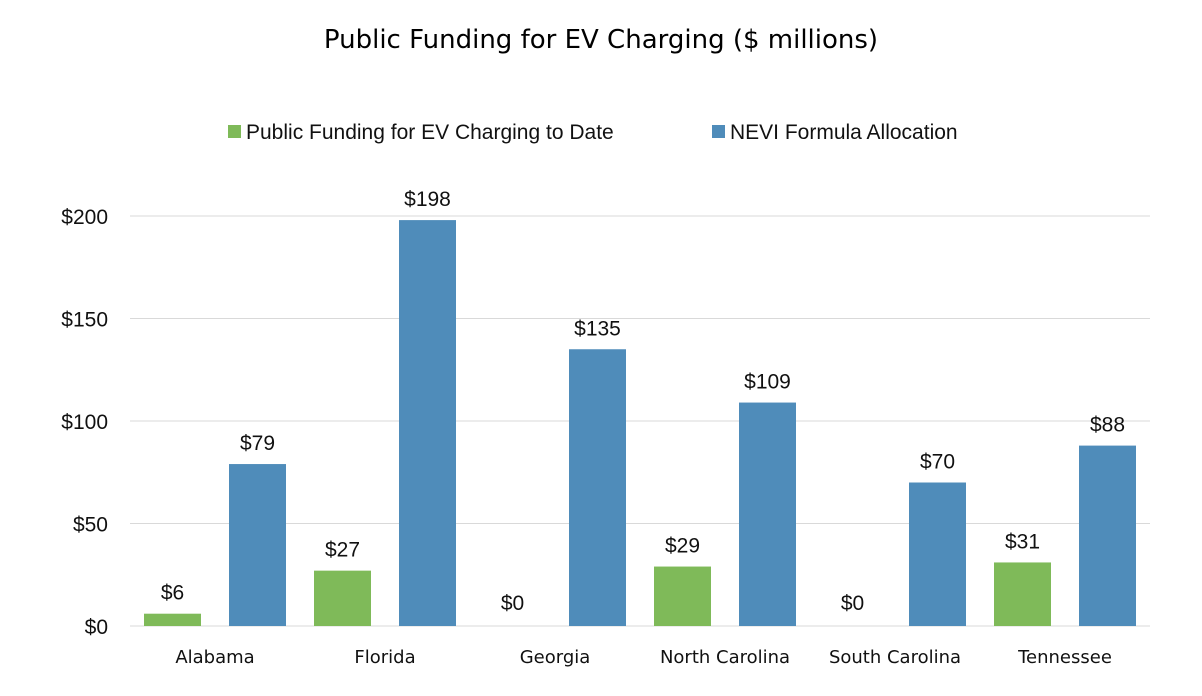 The width and height of the screenshot is (1202, 696). What do you see at coordinates (342, 550) in the screenshot?
I see `data-label: $27` at bounding box center [342, 550].